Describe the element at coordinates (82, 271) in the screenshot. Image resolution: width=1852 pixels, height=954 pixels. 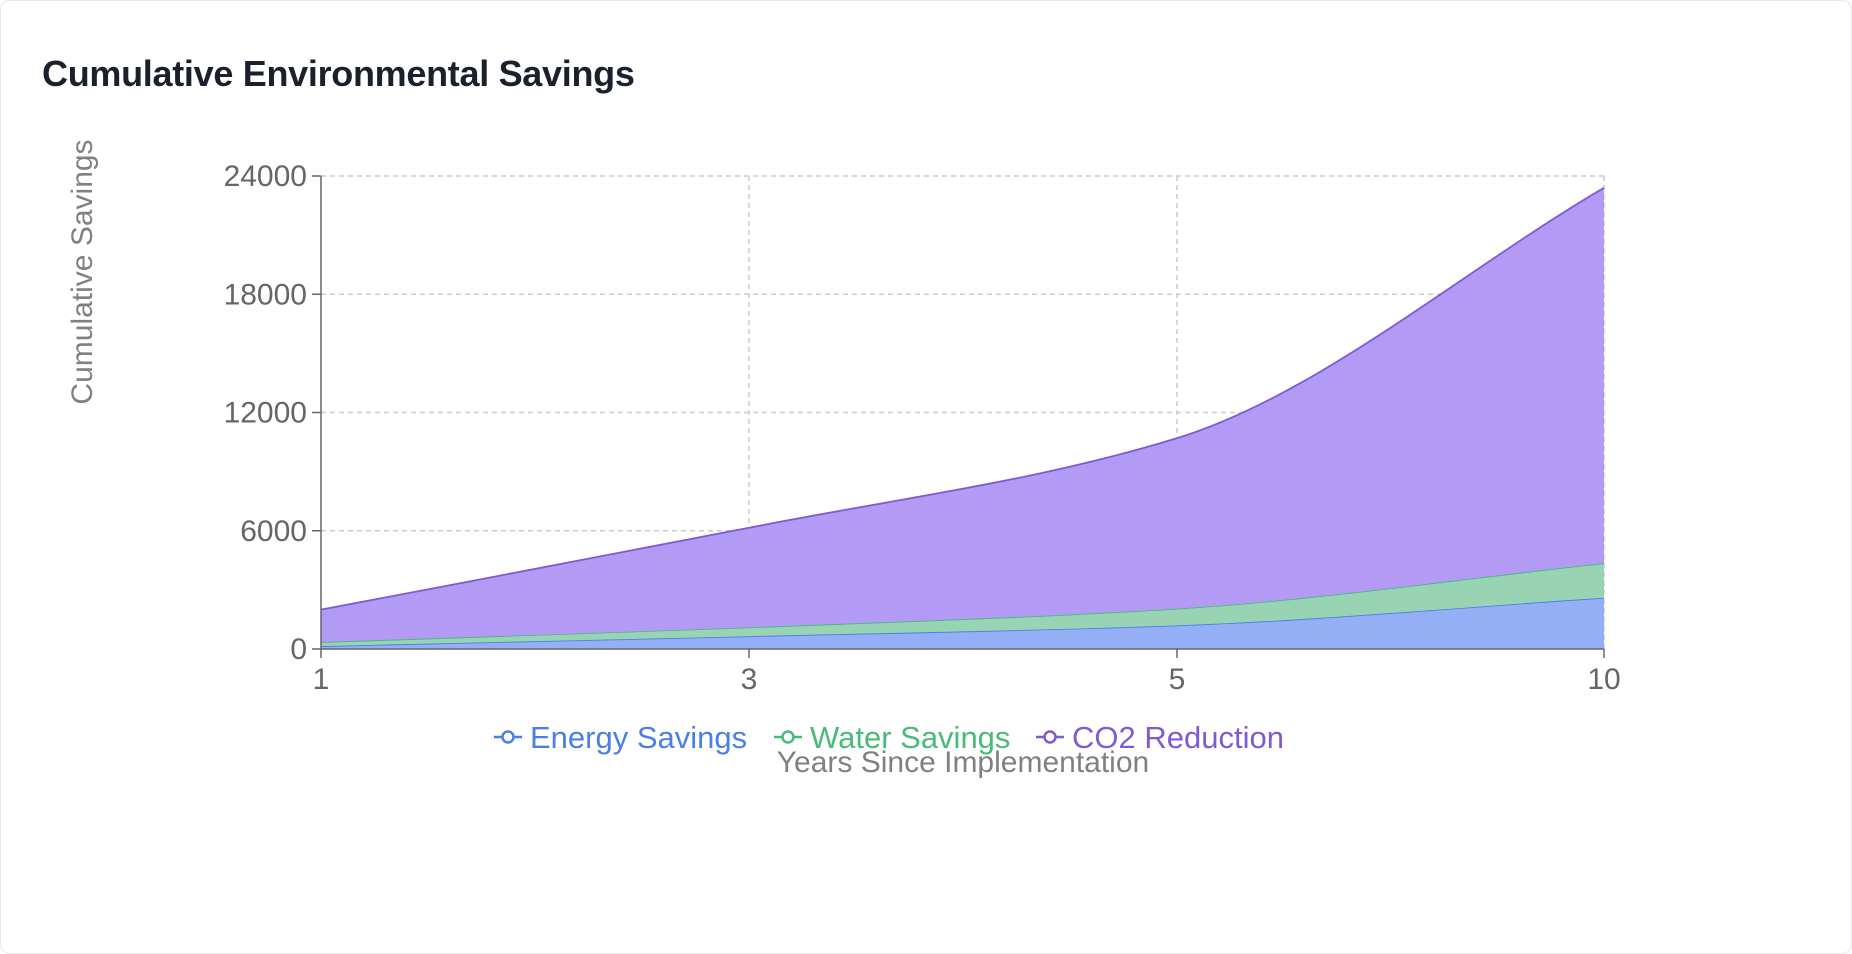
I see `y-axis-title: Cumulative Savings` at that location.